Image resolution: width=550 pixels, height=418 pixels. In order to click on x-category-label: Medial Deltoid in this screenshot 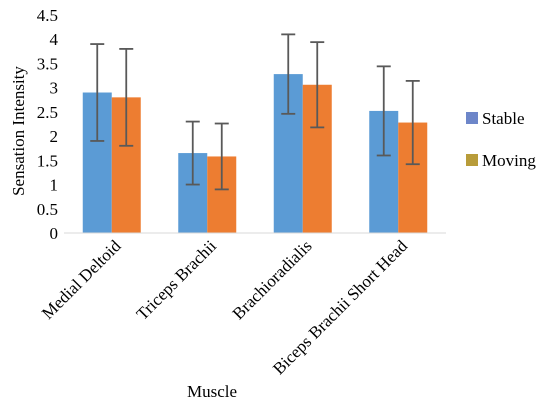, I will do `click(81, 279)`.